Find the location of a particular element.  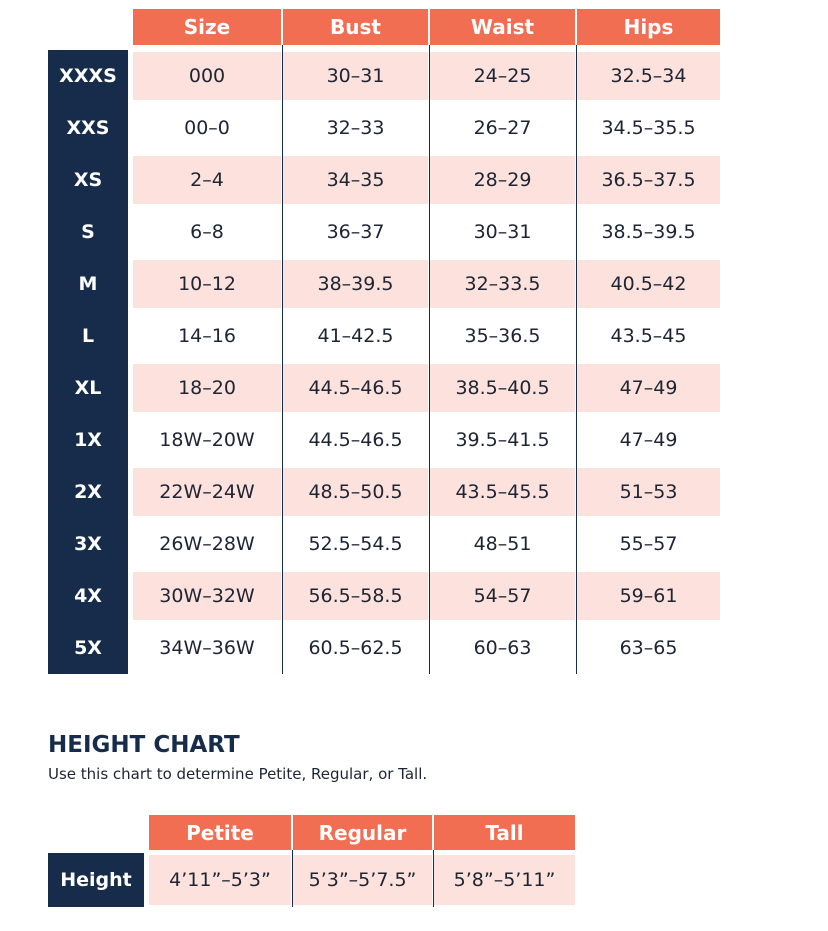

table-cell: 14–16 is located at coordinates (207, 336).